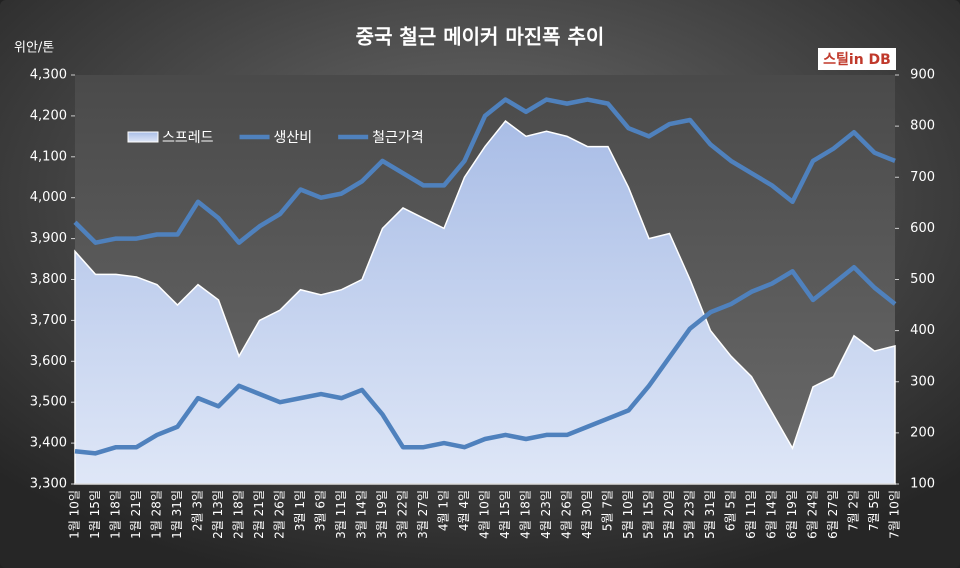 This screenshot has width=960, height=568. What do you see at coordinates (854, 510) in the screenshot?
I see `x-tick-label: 7월 2일` at bounding box center [854, 510].